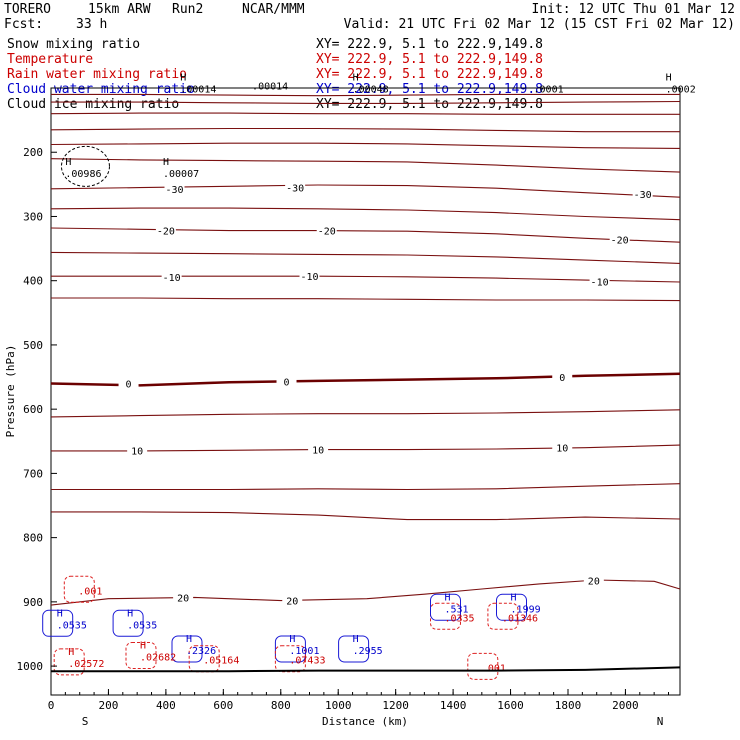 The width and height of the screenshot is (740, 740). What do you see at coordinates (365, 721) in the screenshot?
I see `x-axis-label: Distance (km)` at bounding box center [365, 721].